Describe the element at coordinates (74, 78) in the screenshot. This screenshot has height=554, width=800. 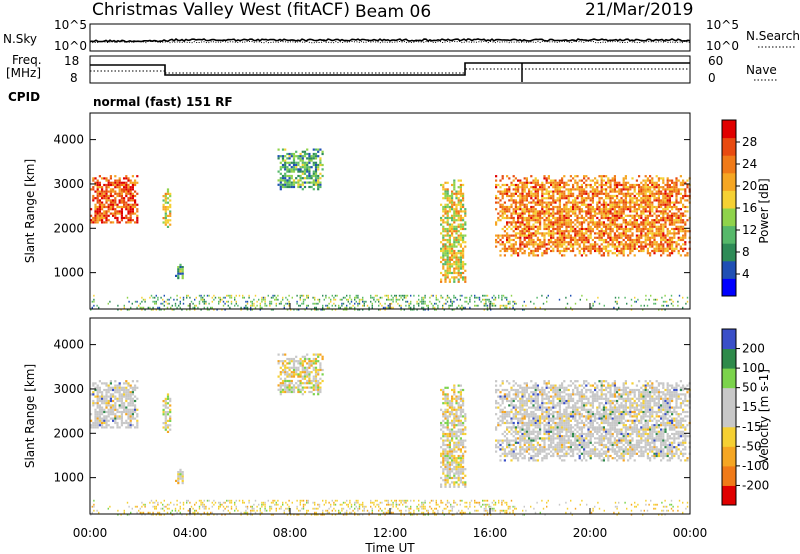
I see `freq-tick-bottom: 8` at that location.